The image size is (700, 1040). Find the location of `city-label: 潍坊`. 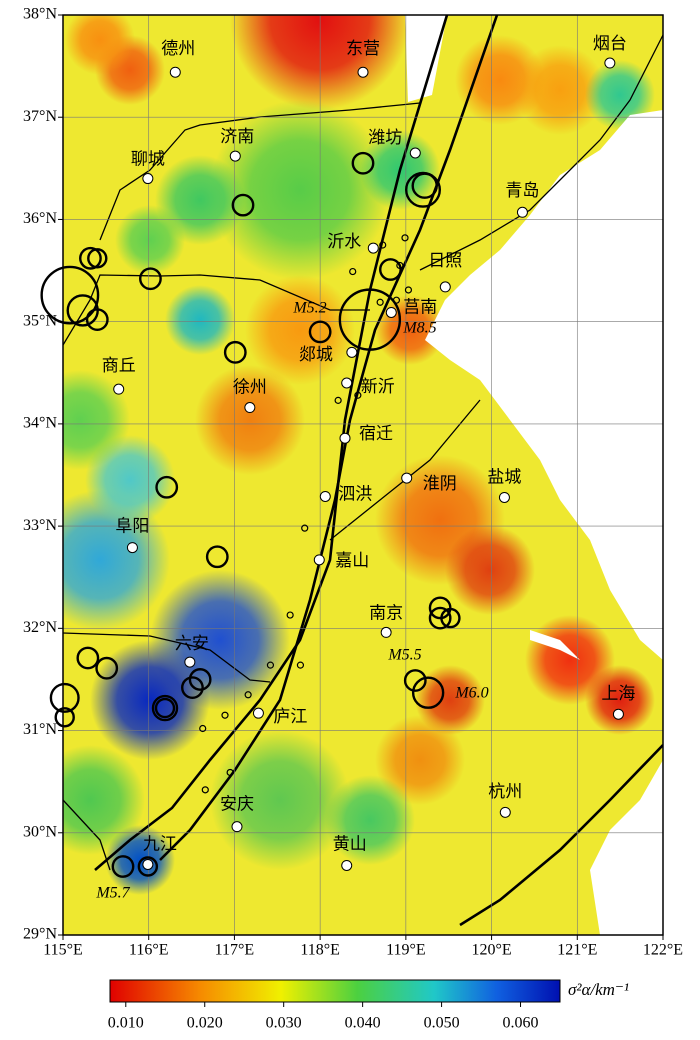

city-label: 潍坊 is located at coordinates (385, 137).